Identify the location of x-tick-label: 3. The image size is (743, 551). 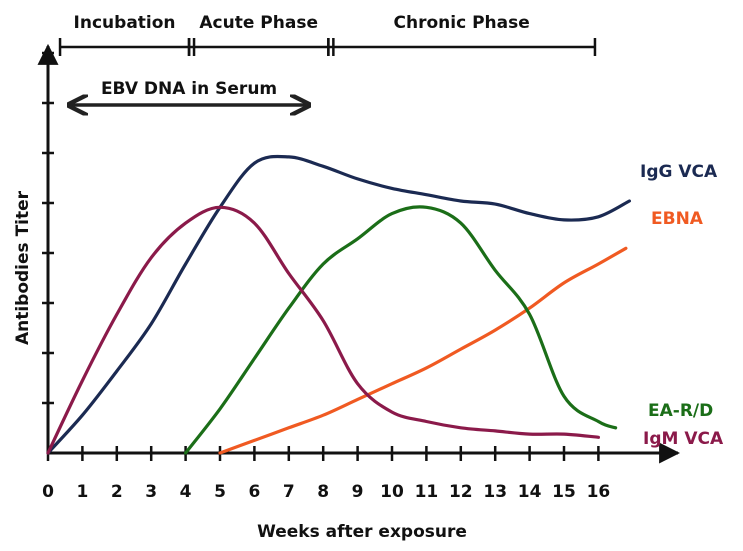
(151, 492).